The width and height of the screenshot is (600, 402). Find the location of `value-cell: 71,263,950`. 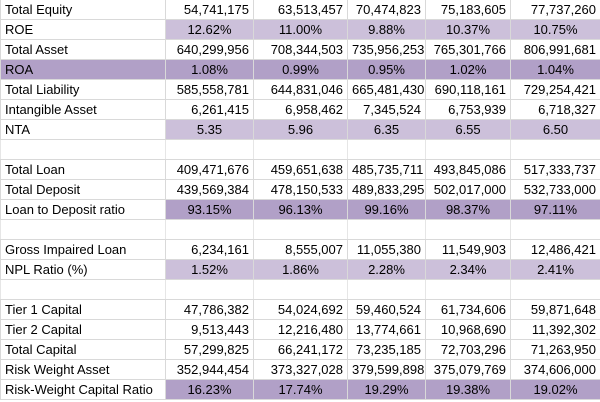

value-cell: 71,263,950 is located at coordinates (555, 349).